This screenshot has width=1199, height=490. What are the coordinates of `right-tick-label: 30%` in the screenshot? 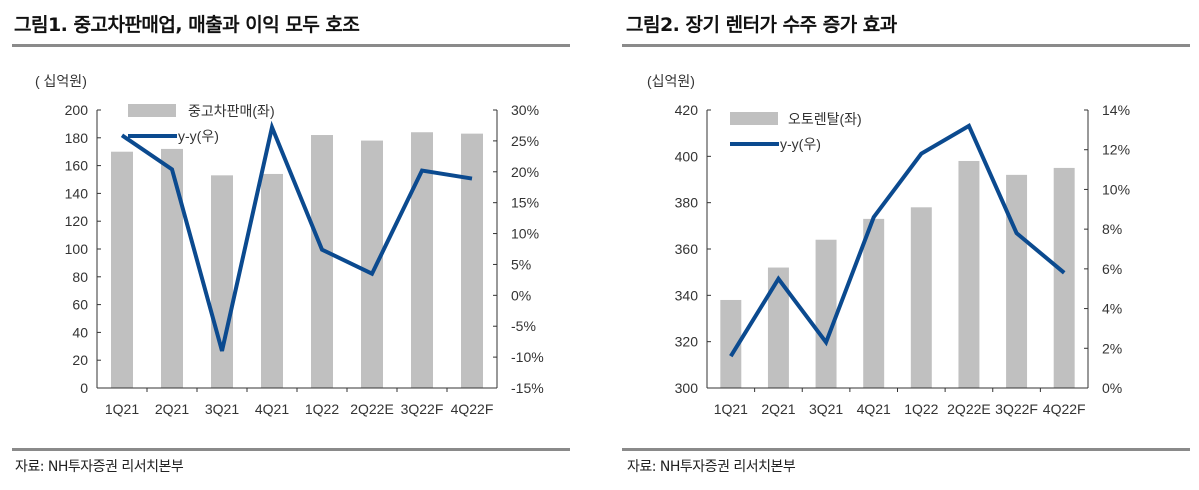 It's located at (525, 110).